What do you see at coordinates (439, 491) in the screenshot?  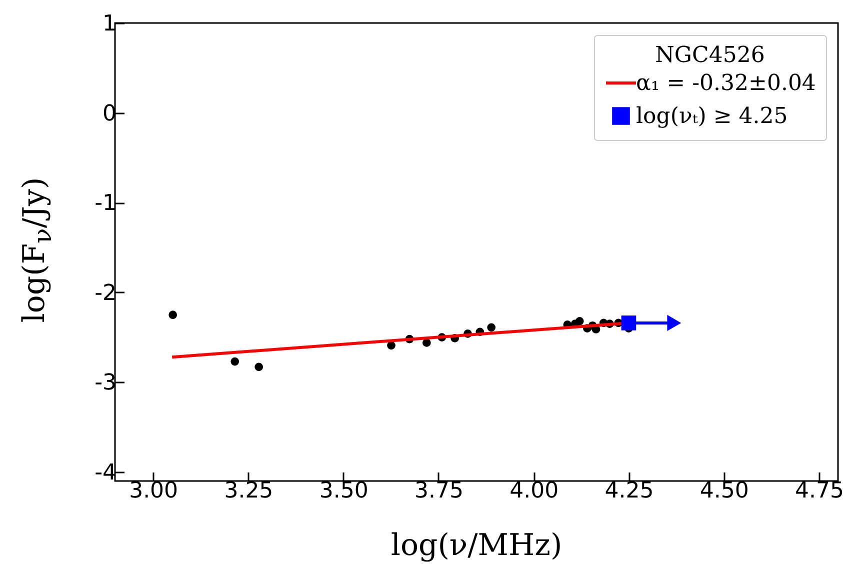 I see `x-tick-label: 3.75` at bounding box center [439, 491].